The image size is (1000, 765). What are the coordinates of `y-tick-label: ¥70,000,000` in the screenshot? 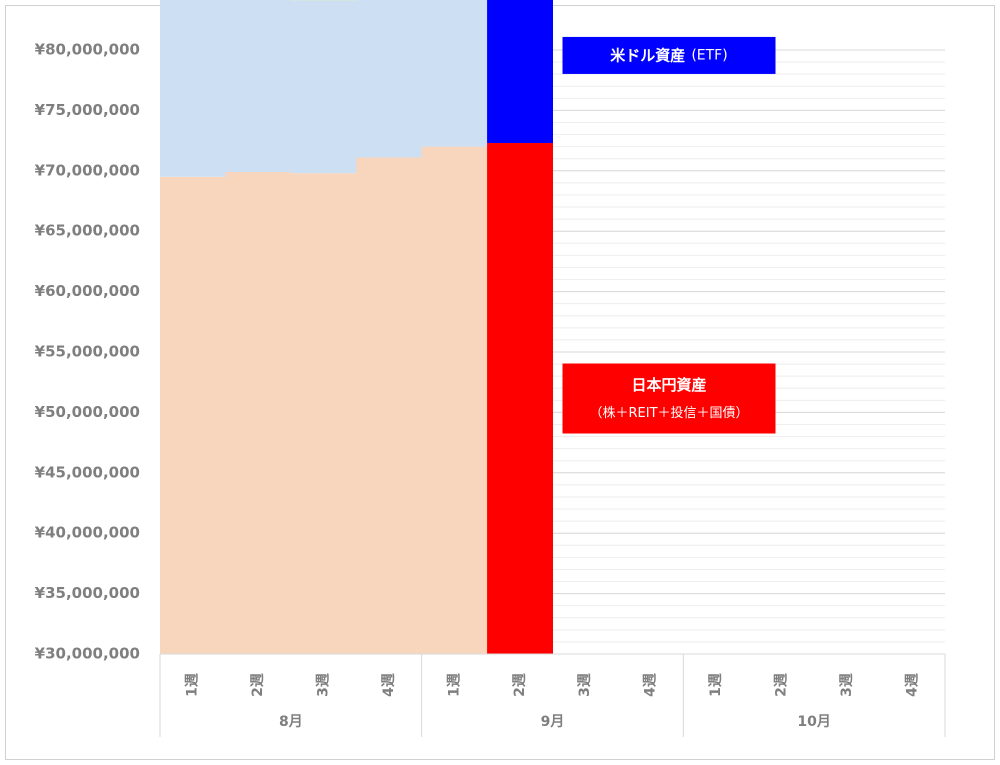 It's located at (87, 170).